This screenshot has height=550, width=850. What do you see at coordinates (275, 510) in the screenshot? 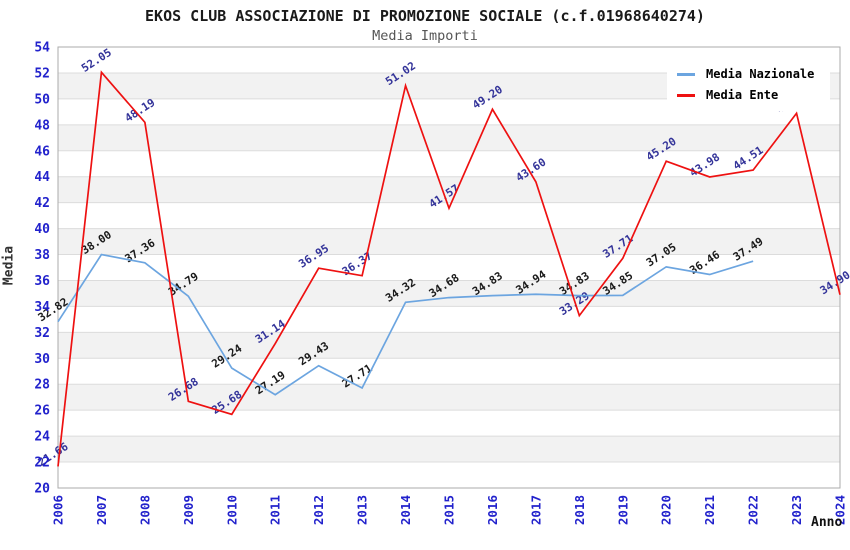
I see `x-tick-label: 2011` at bounding box center [275, 510].